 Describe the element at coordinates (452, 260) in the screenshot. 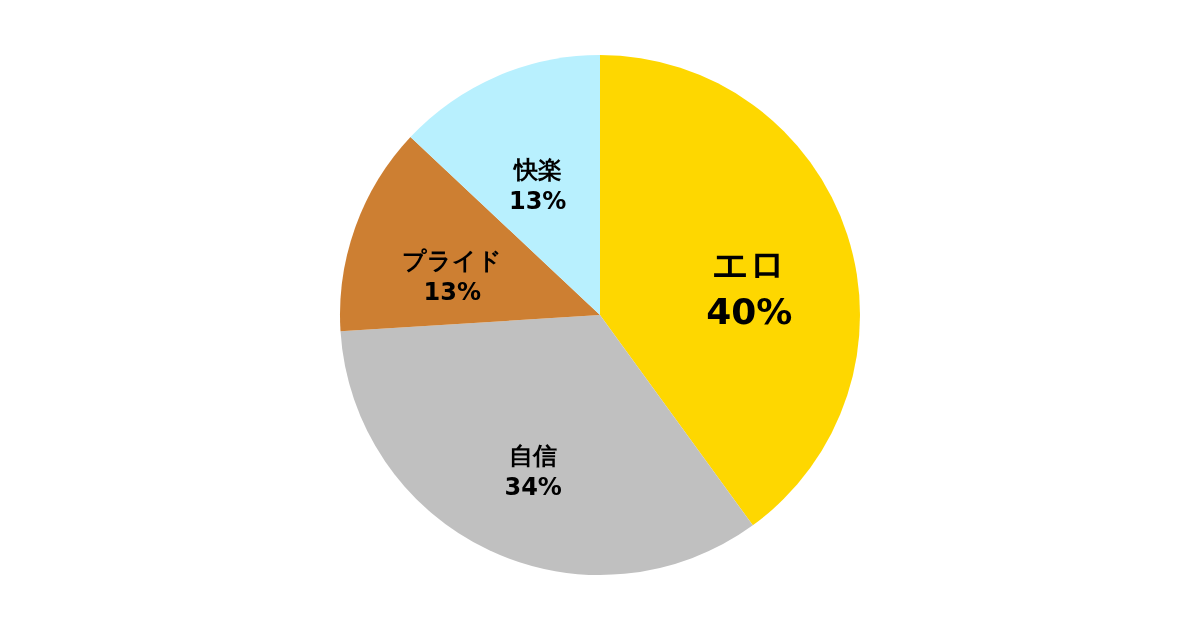

I see `slice-label: プライド` at that location.